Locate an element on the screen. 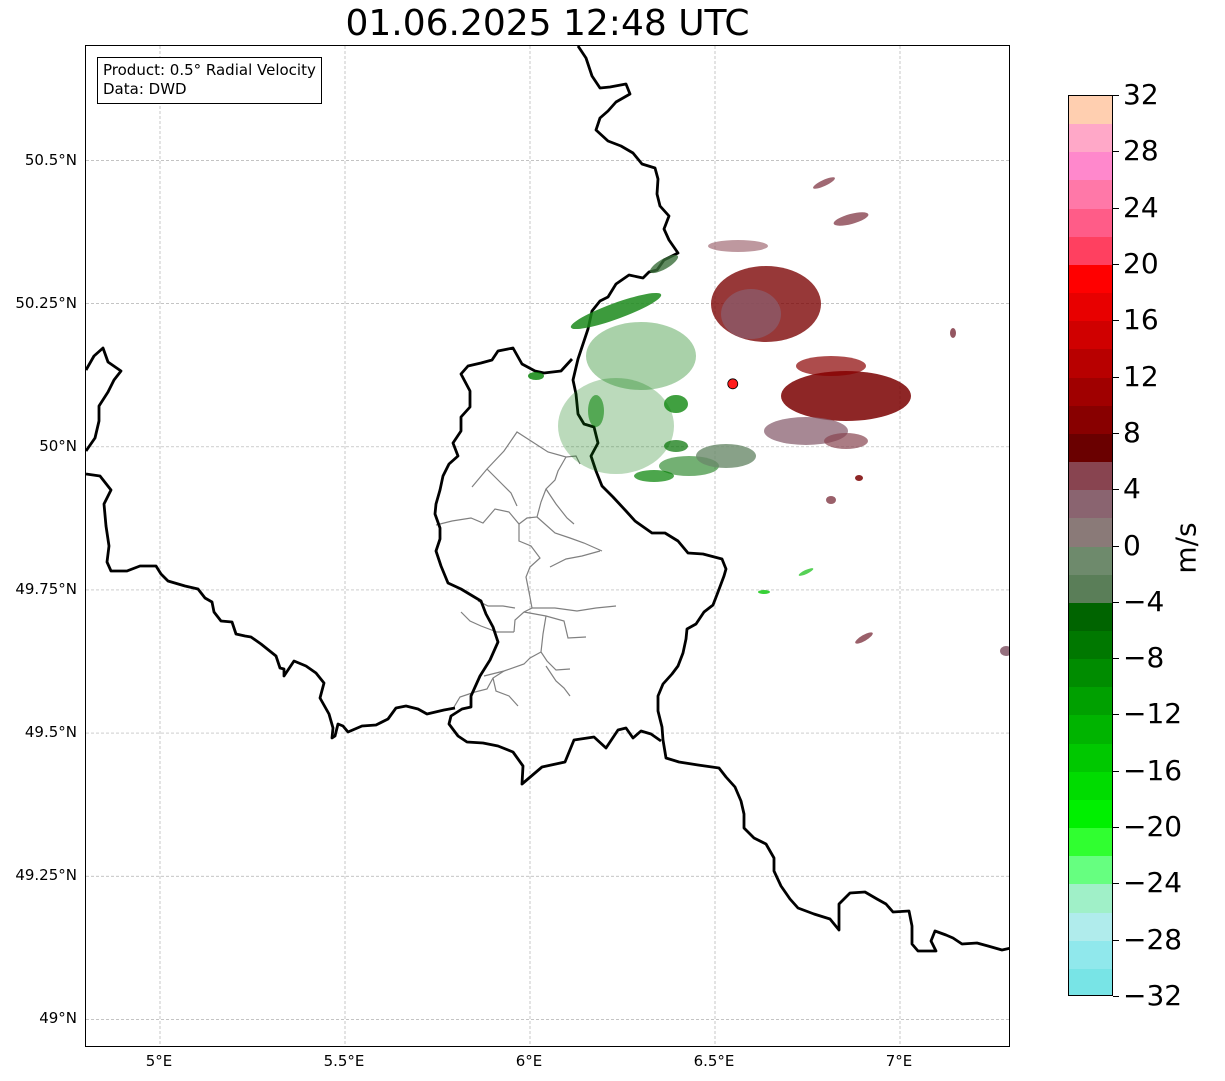 The image size is (1225, 1081). colorbar-tick-label: −16 is located at coordinates (1153, 770).